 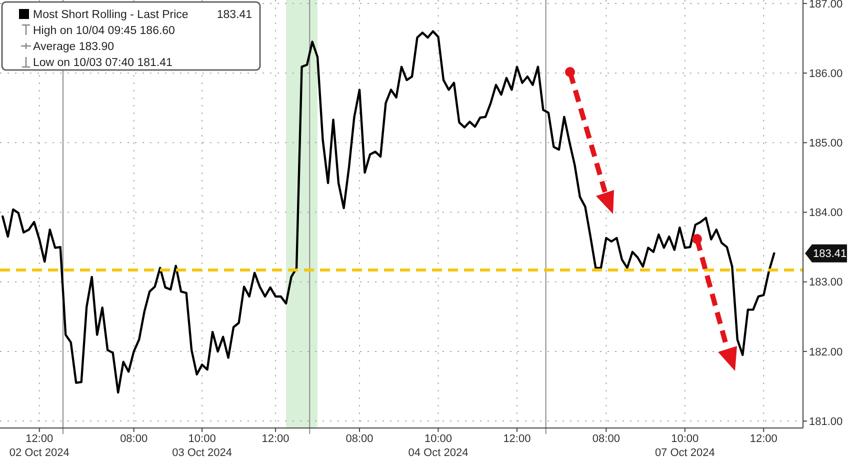 What do you see at coordinates (234, 15) in the screenshot?
I see `annotation: 183.41` at bounding box center [234, 15].